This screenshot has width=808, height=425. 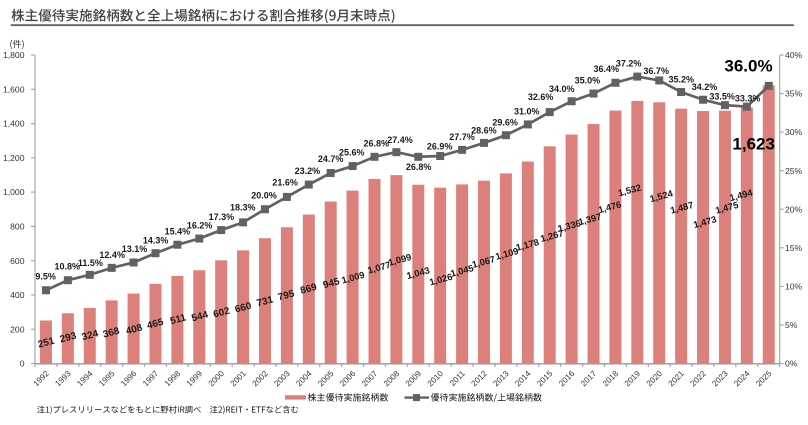 What do you see at coordinates (199, 316) in the screenshot?
I see `svg-text: 544` at bounding box center [199, 316].